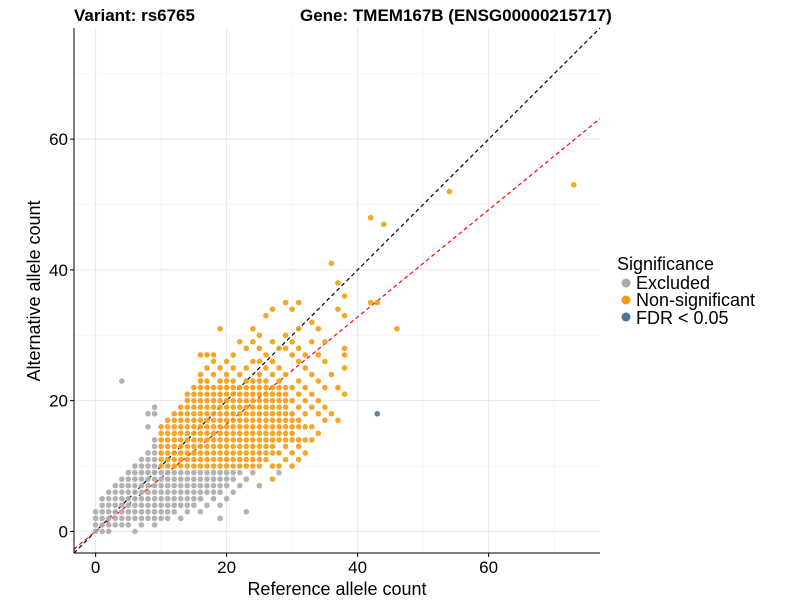 The width and height of the screenshot is (800, 605). What do you see at coordinates (134, 15) in the screenshot?
I see `variant-title: Variant: rs6765` at bounding box center [134, 15].